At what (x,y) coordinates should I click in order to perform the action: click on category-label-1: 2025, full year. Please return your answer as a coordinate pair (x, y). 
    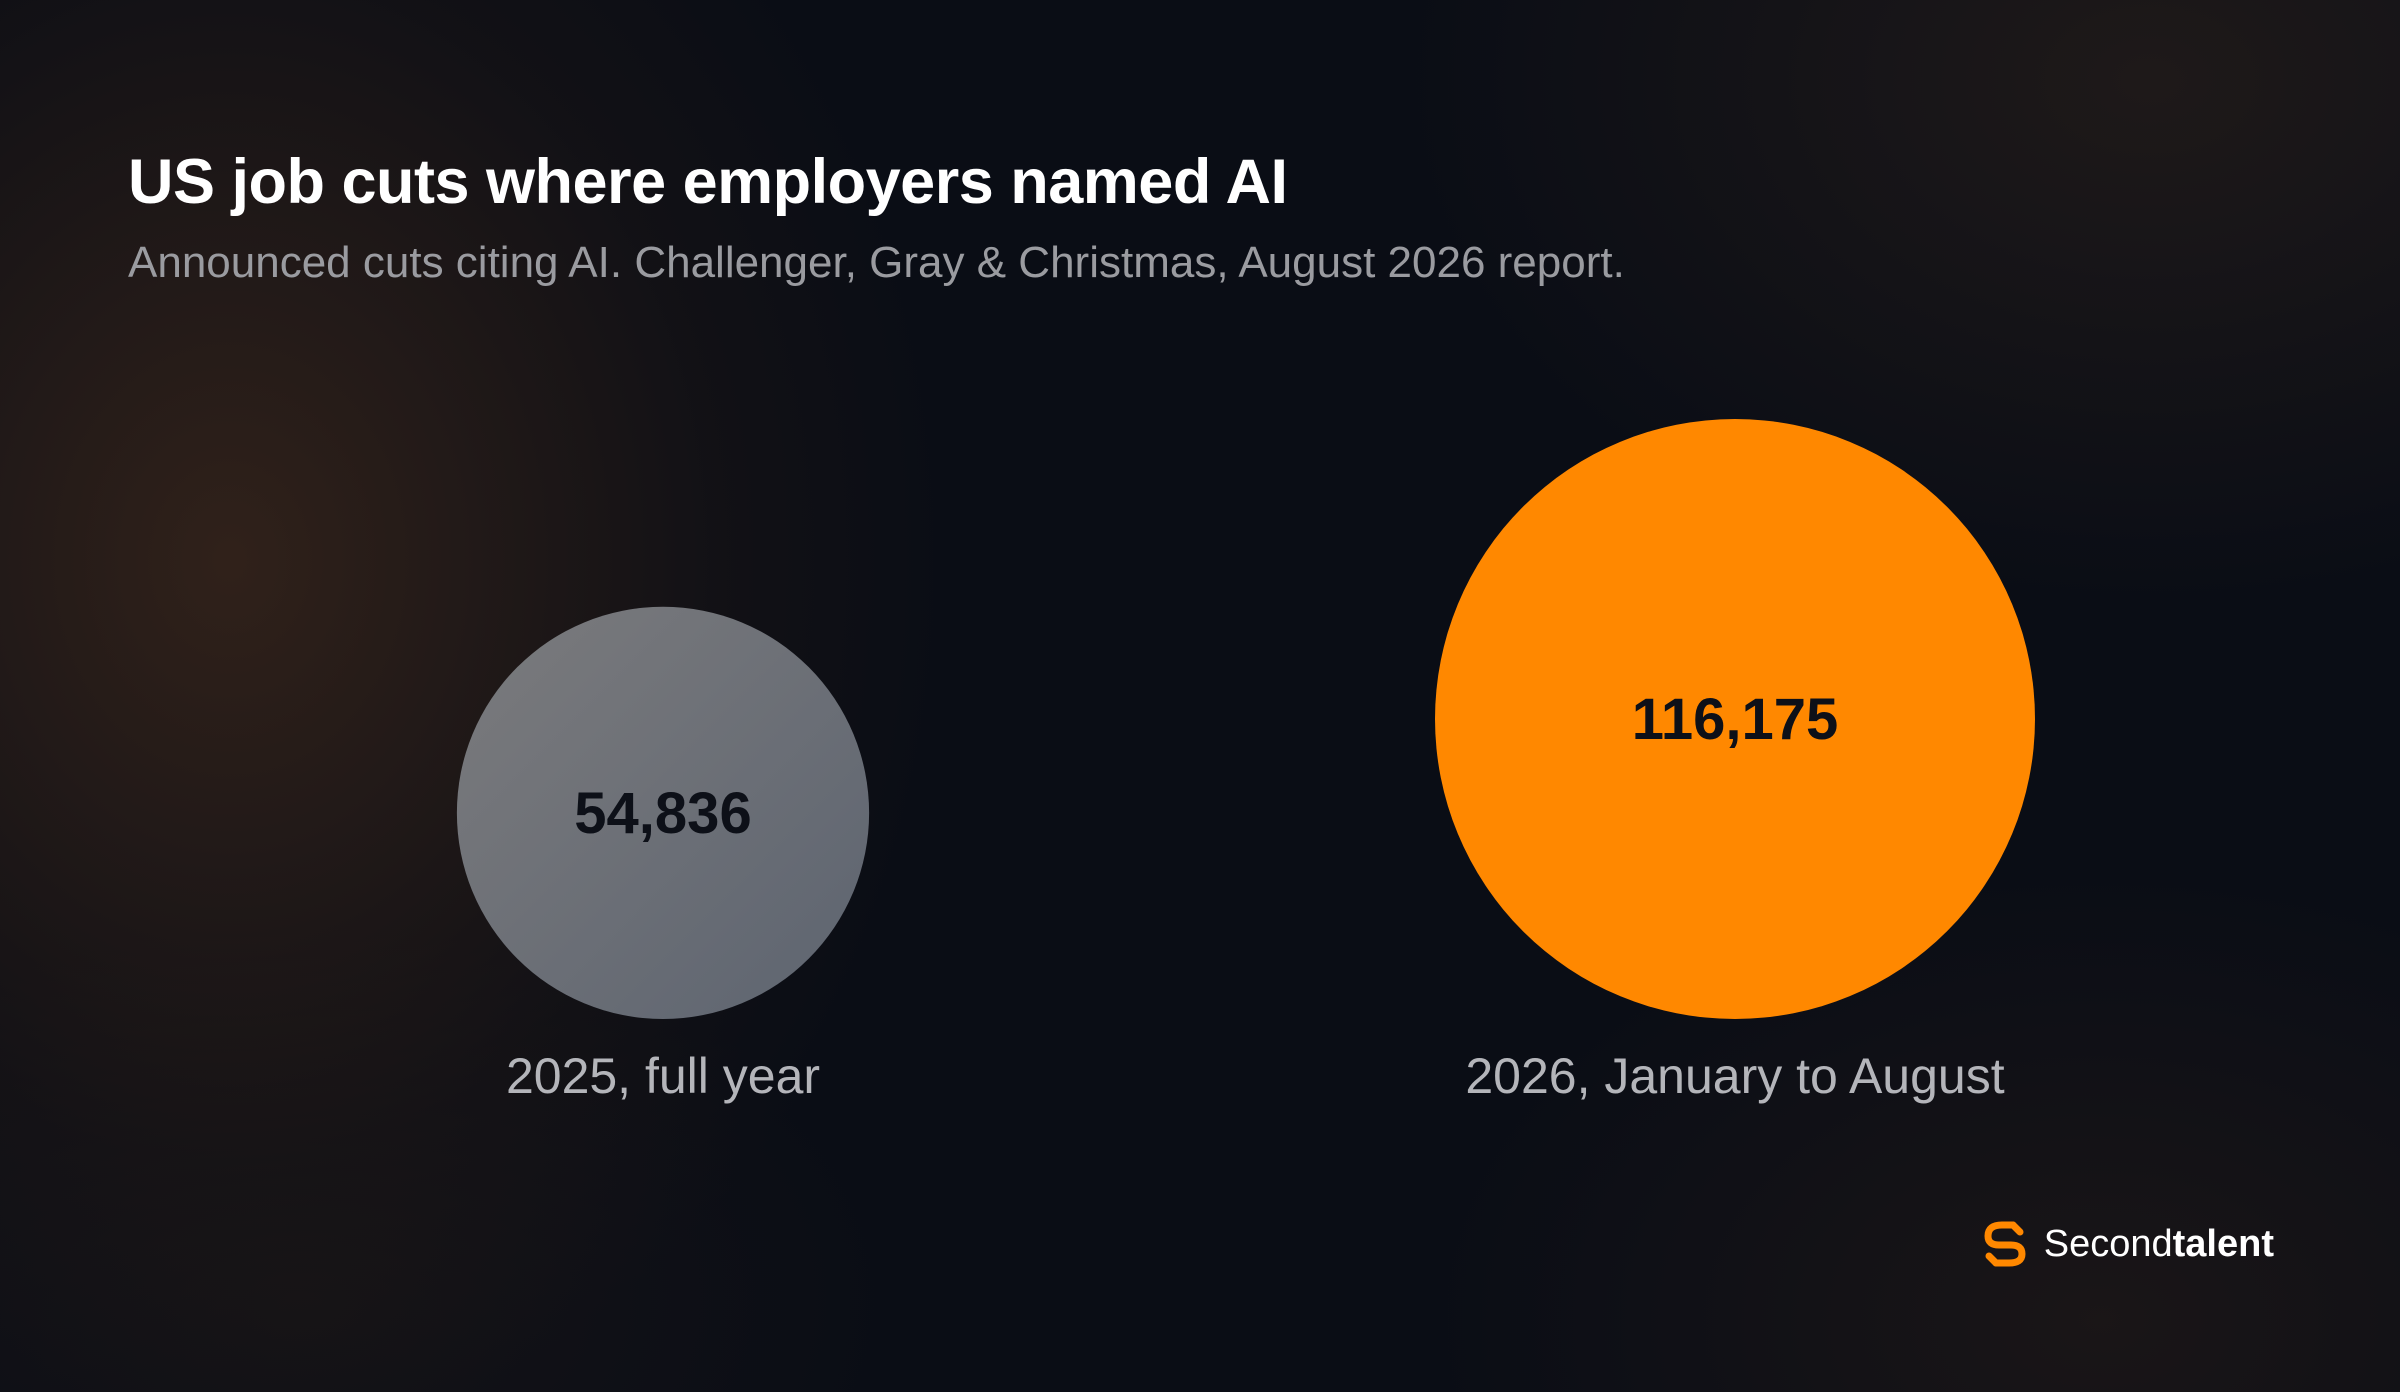
    Looking at the image, I should click on (663, 1076).